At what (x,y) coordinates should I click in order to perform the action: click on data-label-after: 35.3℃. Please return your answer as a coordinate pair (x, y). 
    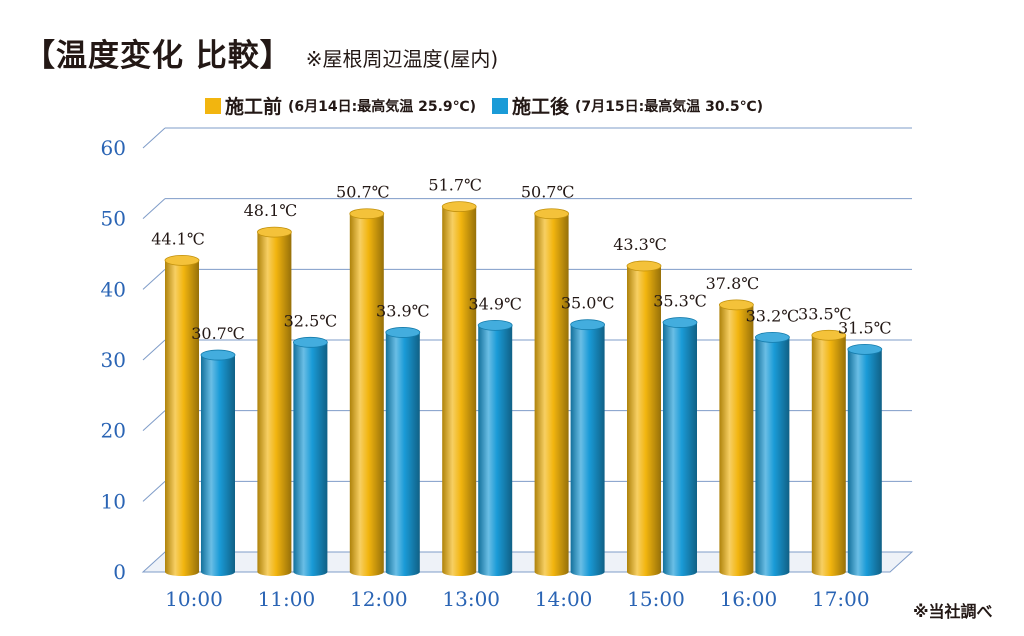
    Looking at the image, I should click on (680, 301).